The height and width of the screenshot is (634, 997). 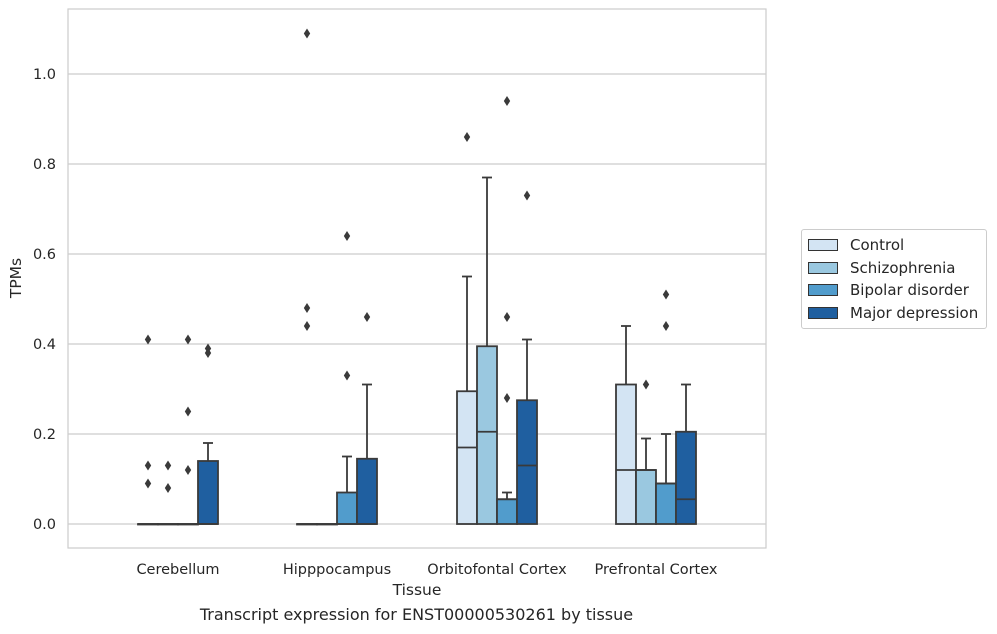 I want to click on y-tick-label: 0.6, so click(x=44, y=255).